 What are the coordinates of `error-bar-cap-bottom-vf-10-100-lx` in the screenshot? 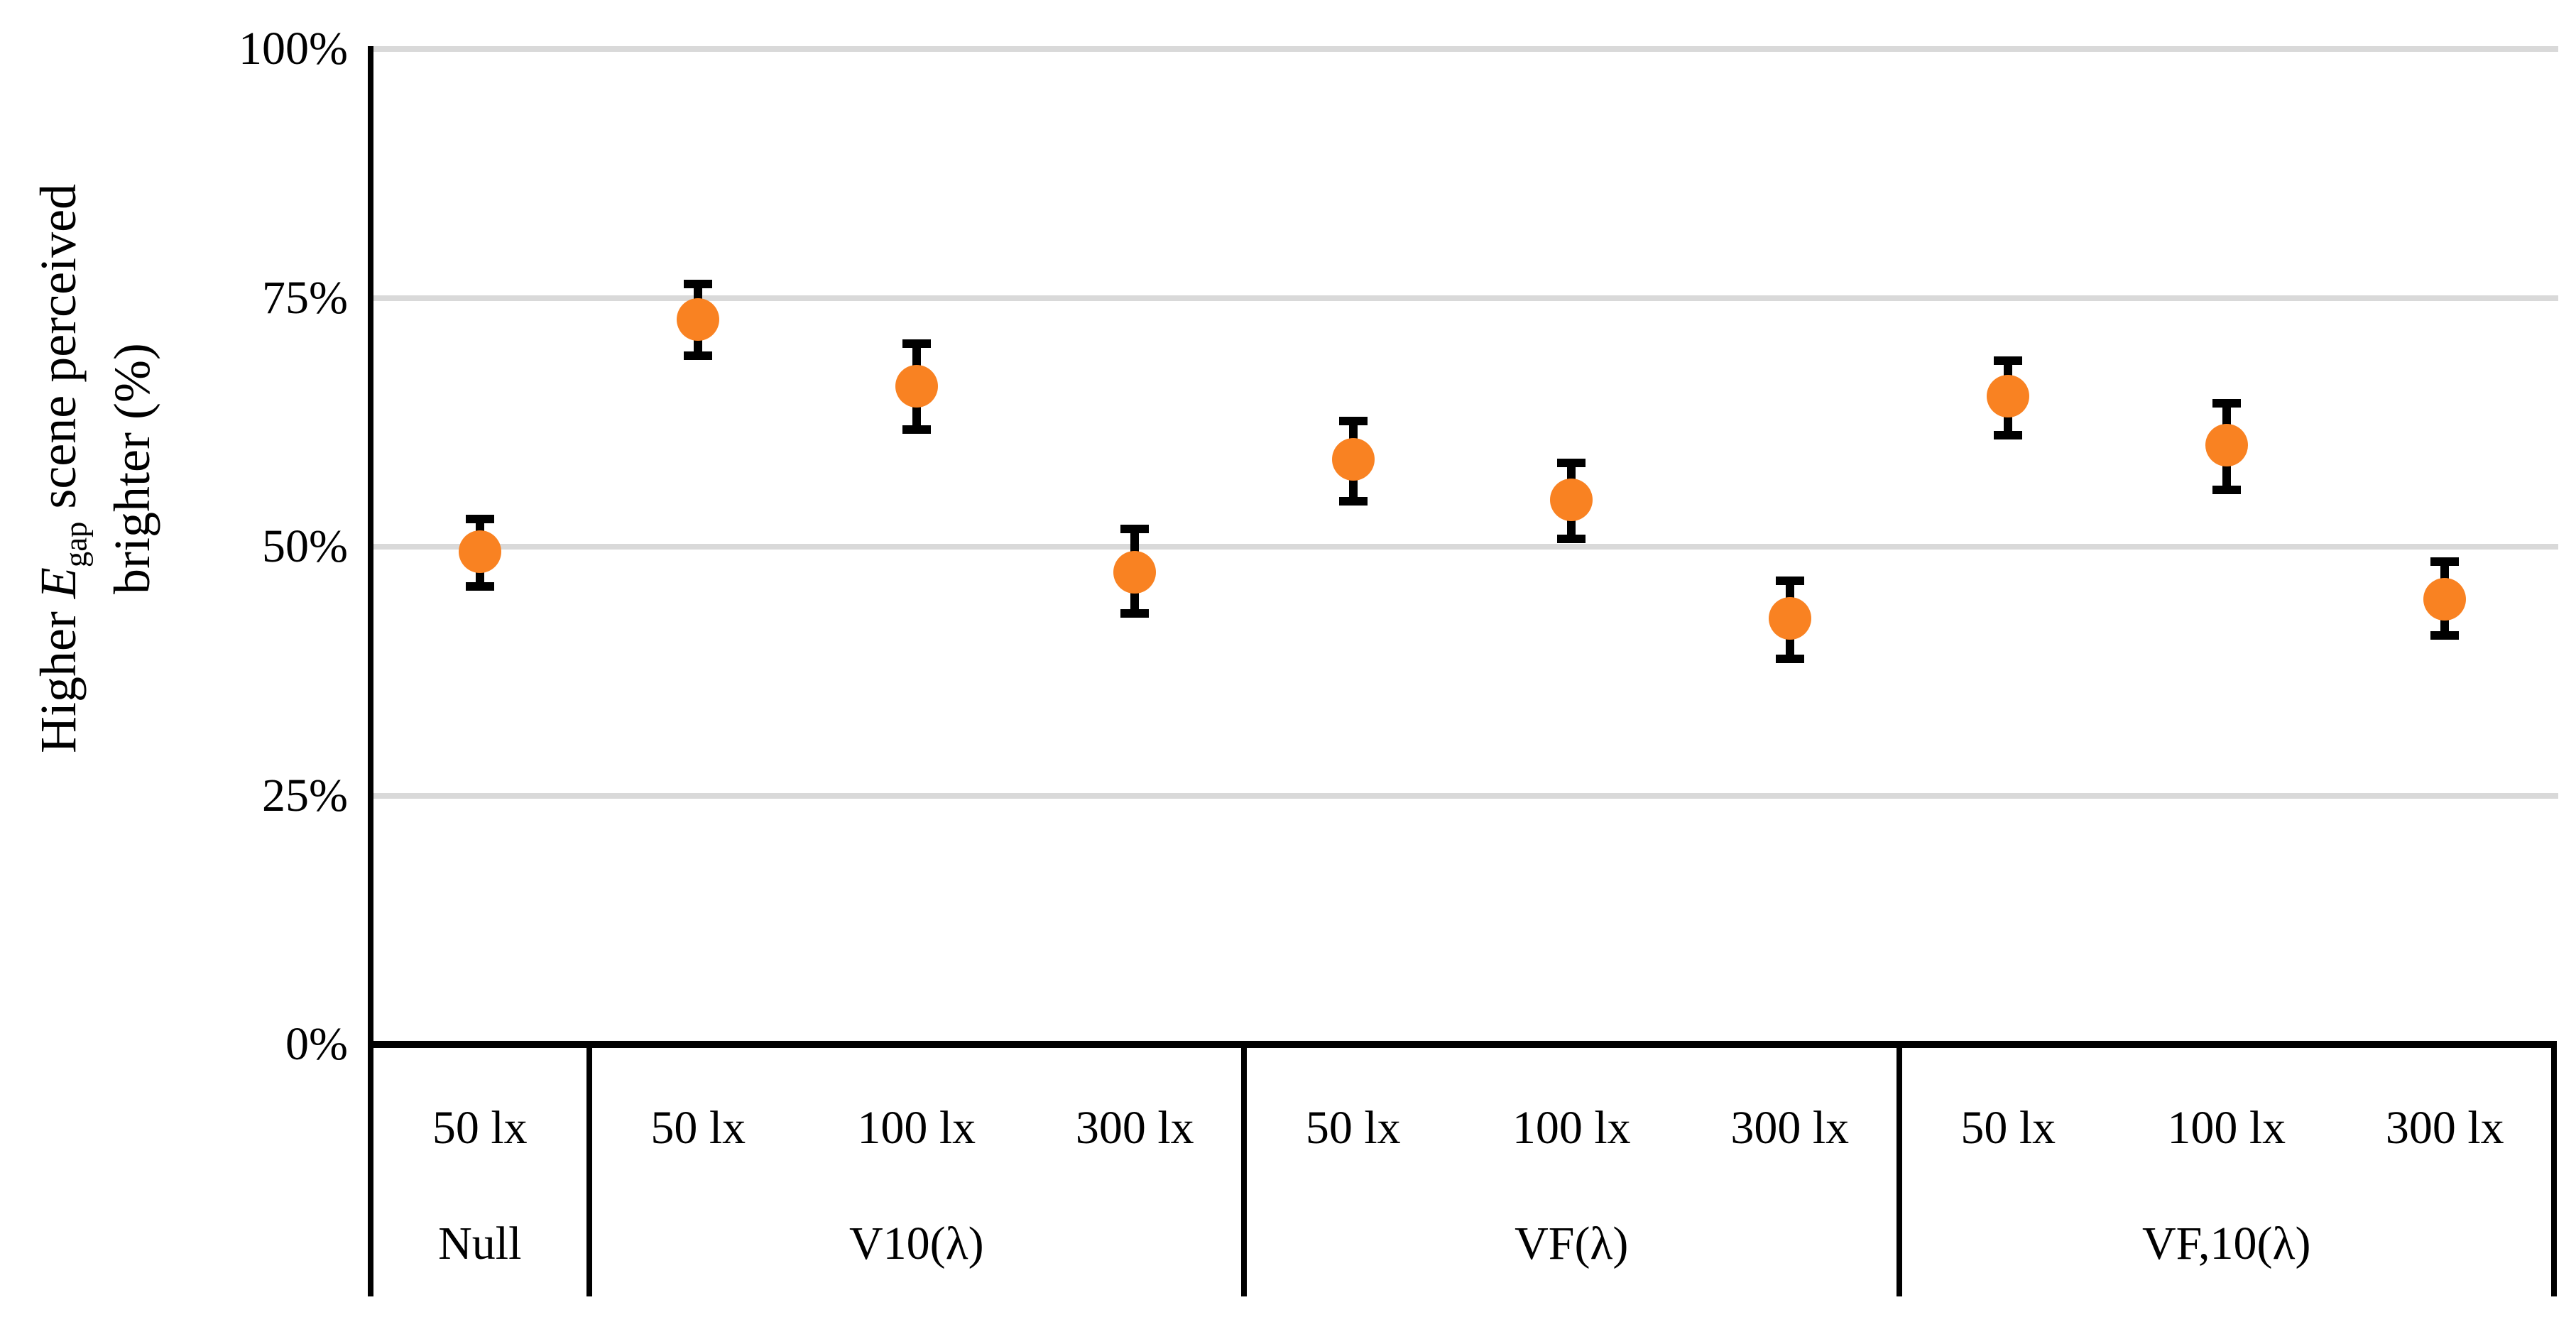 It's located at (2226, 490).